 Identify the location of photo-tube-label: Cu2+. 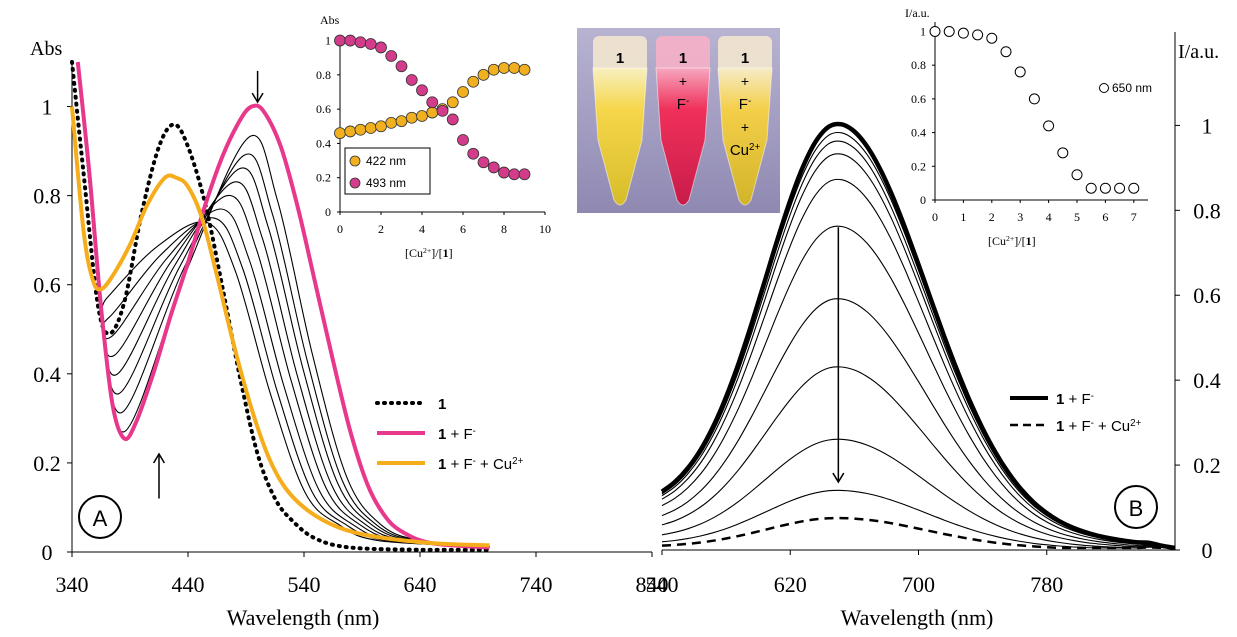
(745, 151).